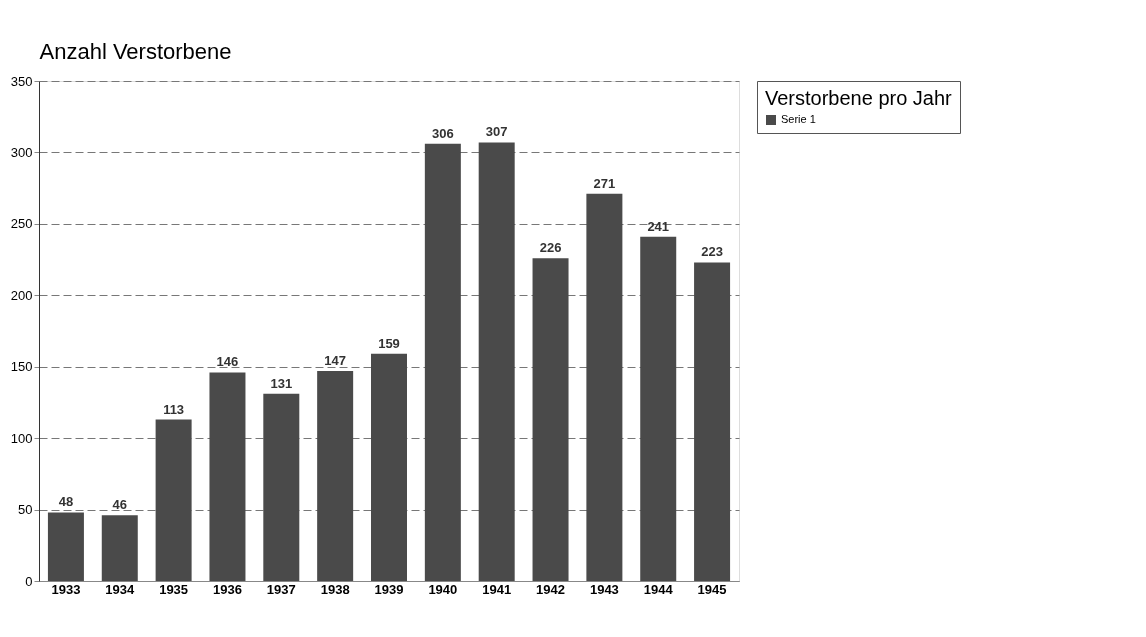 Image resolution: width=1146 pixels, height=637 pixels. What do you see at coordinates (227, 362) in the screenshot?
I see `data-label: 146` at bounding box center [227, 362].